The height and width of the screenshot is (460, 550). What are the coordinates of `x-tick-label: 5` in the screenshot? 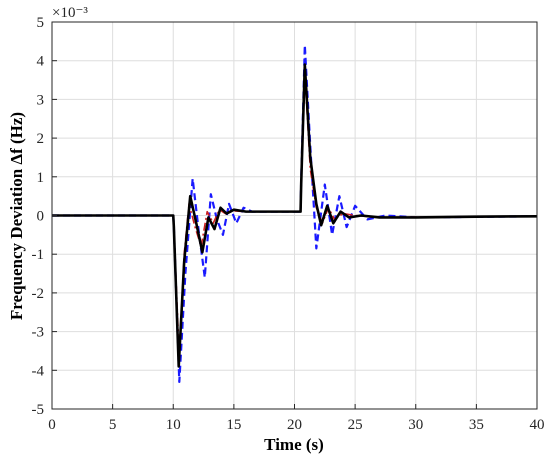 It's located at (113, 425).